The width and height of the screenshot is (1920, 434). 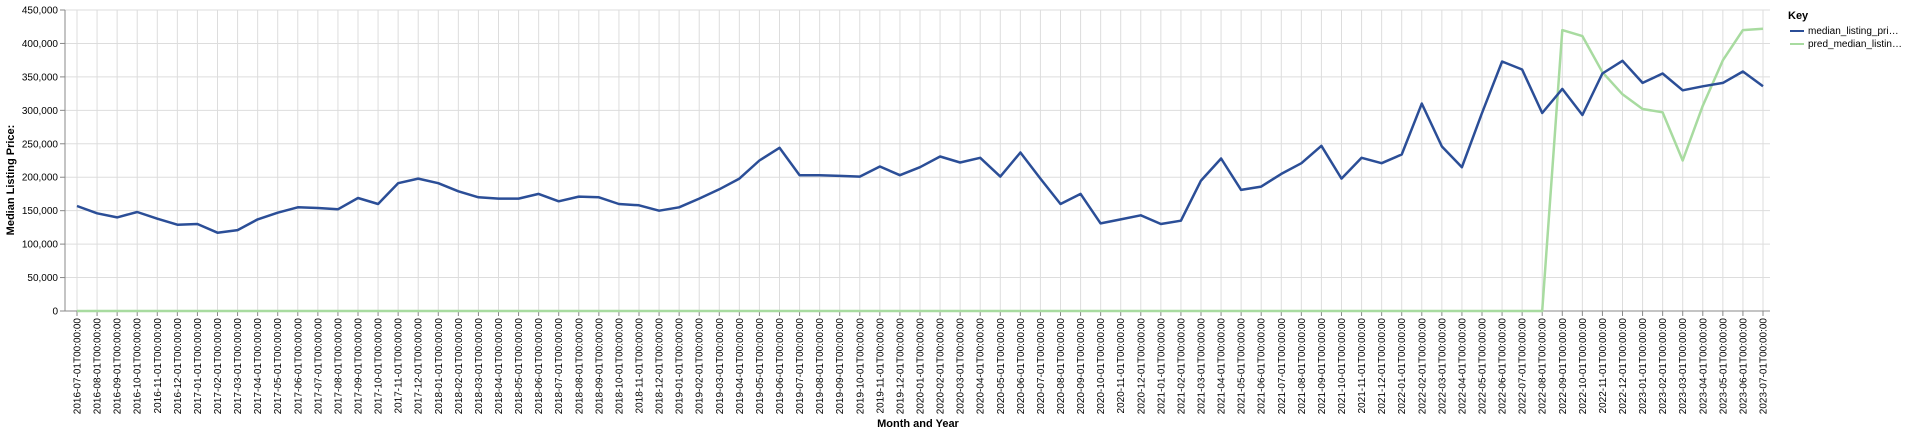 I want to click on x-tick-label: 2022-03-01T00:00:00, so click(x=1442, y=366).